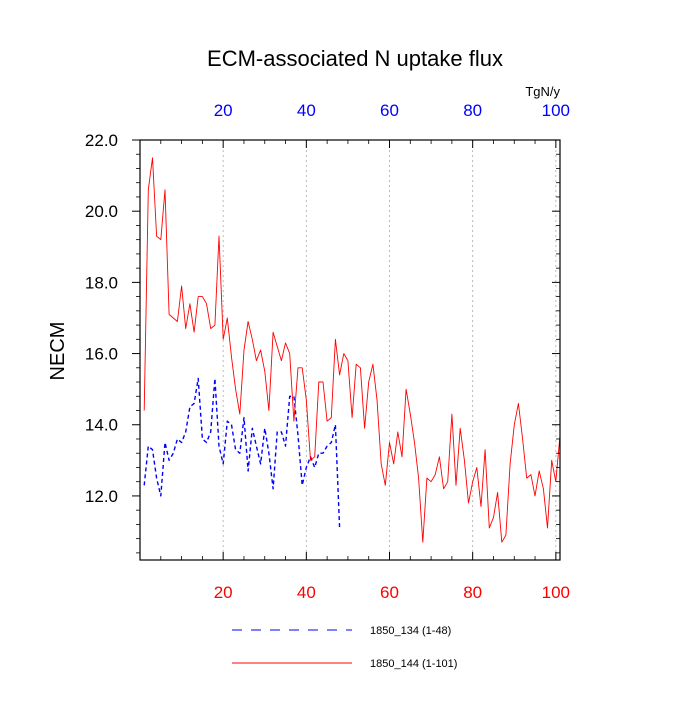  Describe the element at coordinates (542, 91) in the screenshot. I see `top-axis-unit-label: TgN/y` at that location.